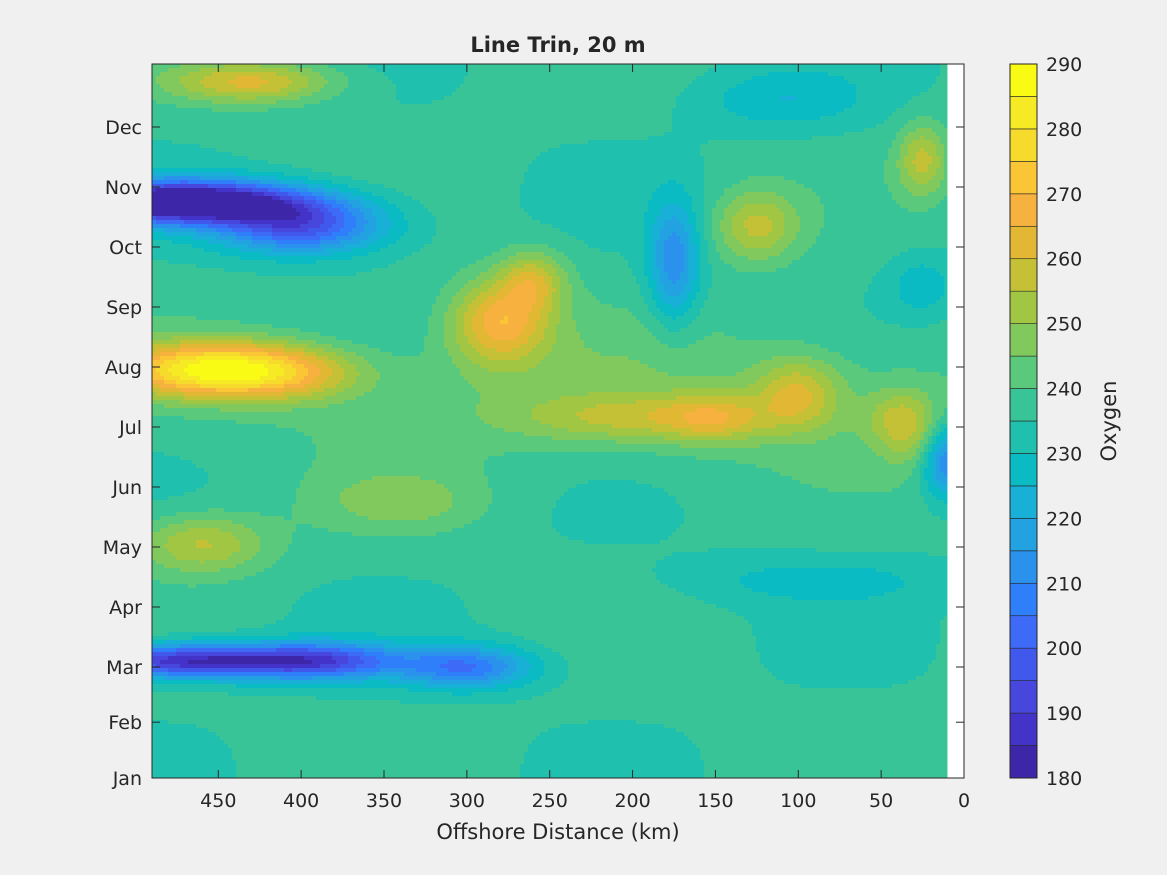 This screenshot has width=1167, height=875. What do you see at coordinates (557, 45) in the screenshot?
I see `chart-title: Line Trin, 20 m` at bounding box center [557, 45].